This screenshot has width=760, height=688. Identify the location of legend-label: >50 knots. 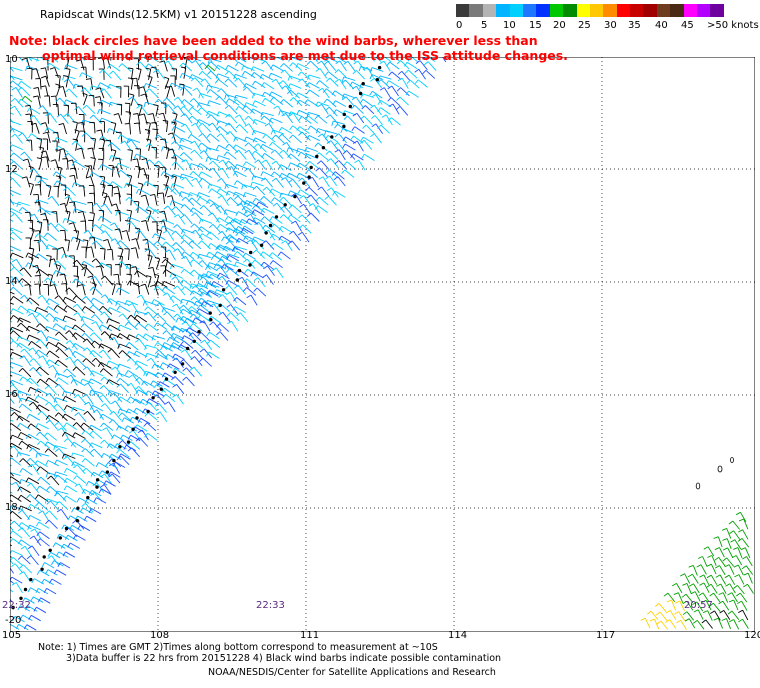
(733, 25).